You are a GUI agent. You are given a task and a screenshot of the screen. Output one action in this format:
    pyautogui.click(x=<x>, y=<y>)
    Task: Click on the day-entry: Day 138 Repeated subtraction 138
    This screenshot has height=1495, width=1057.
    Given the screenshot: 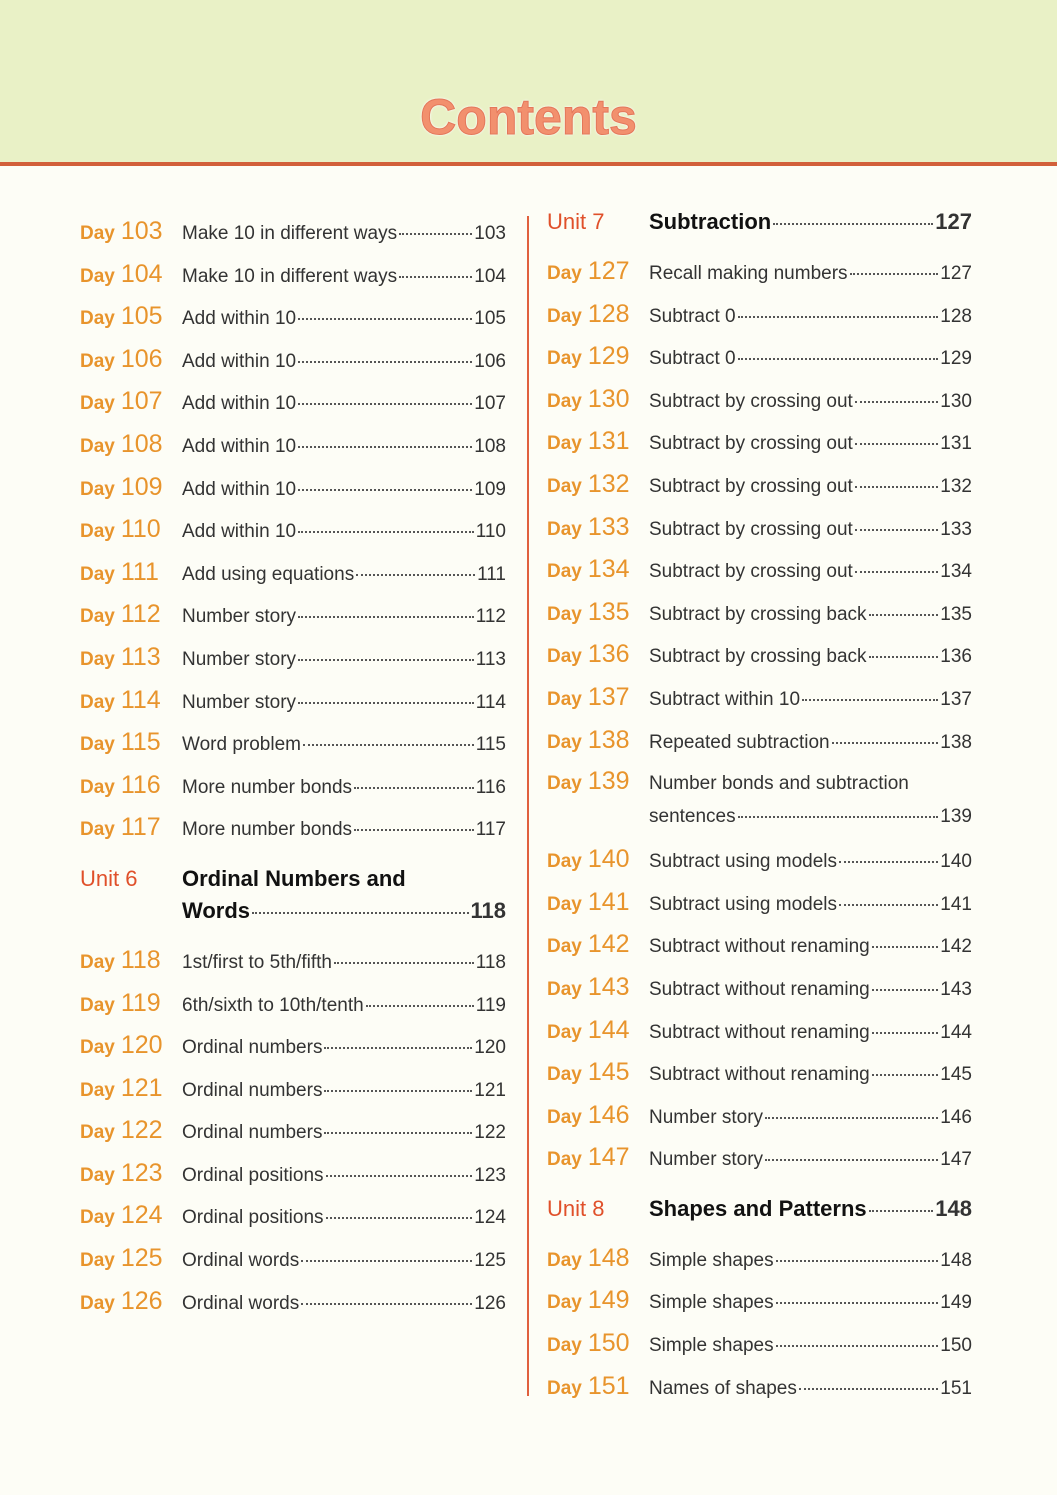 What is the action you would take?
    pyautogui.click(x=759, y=740)
    